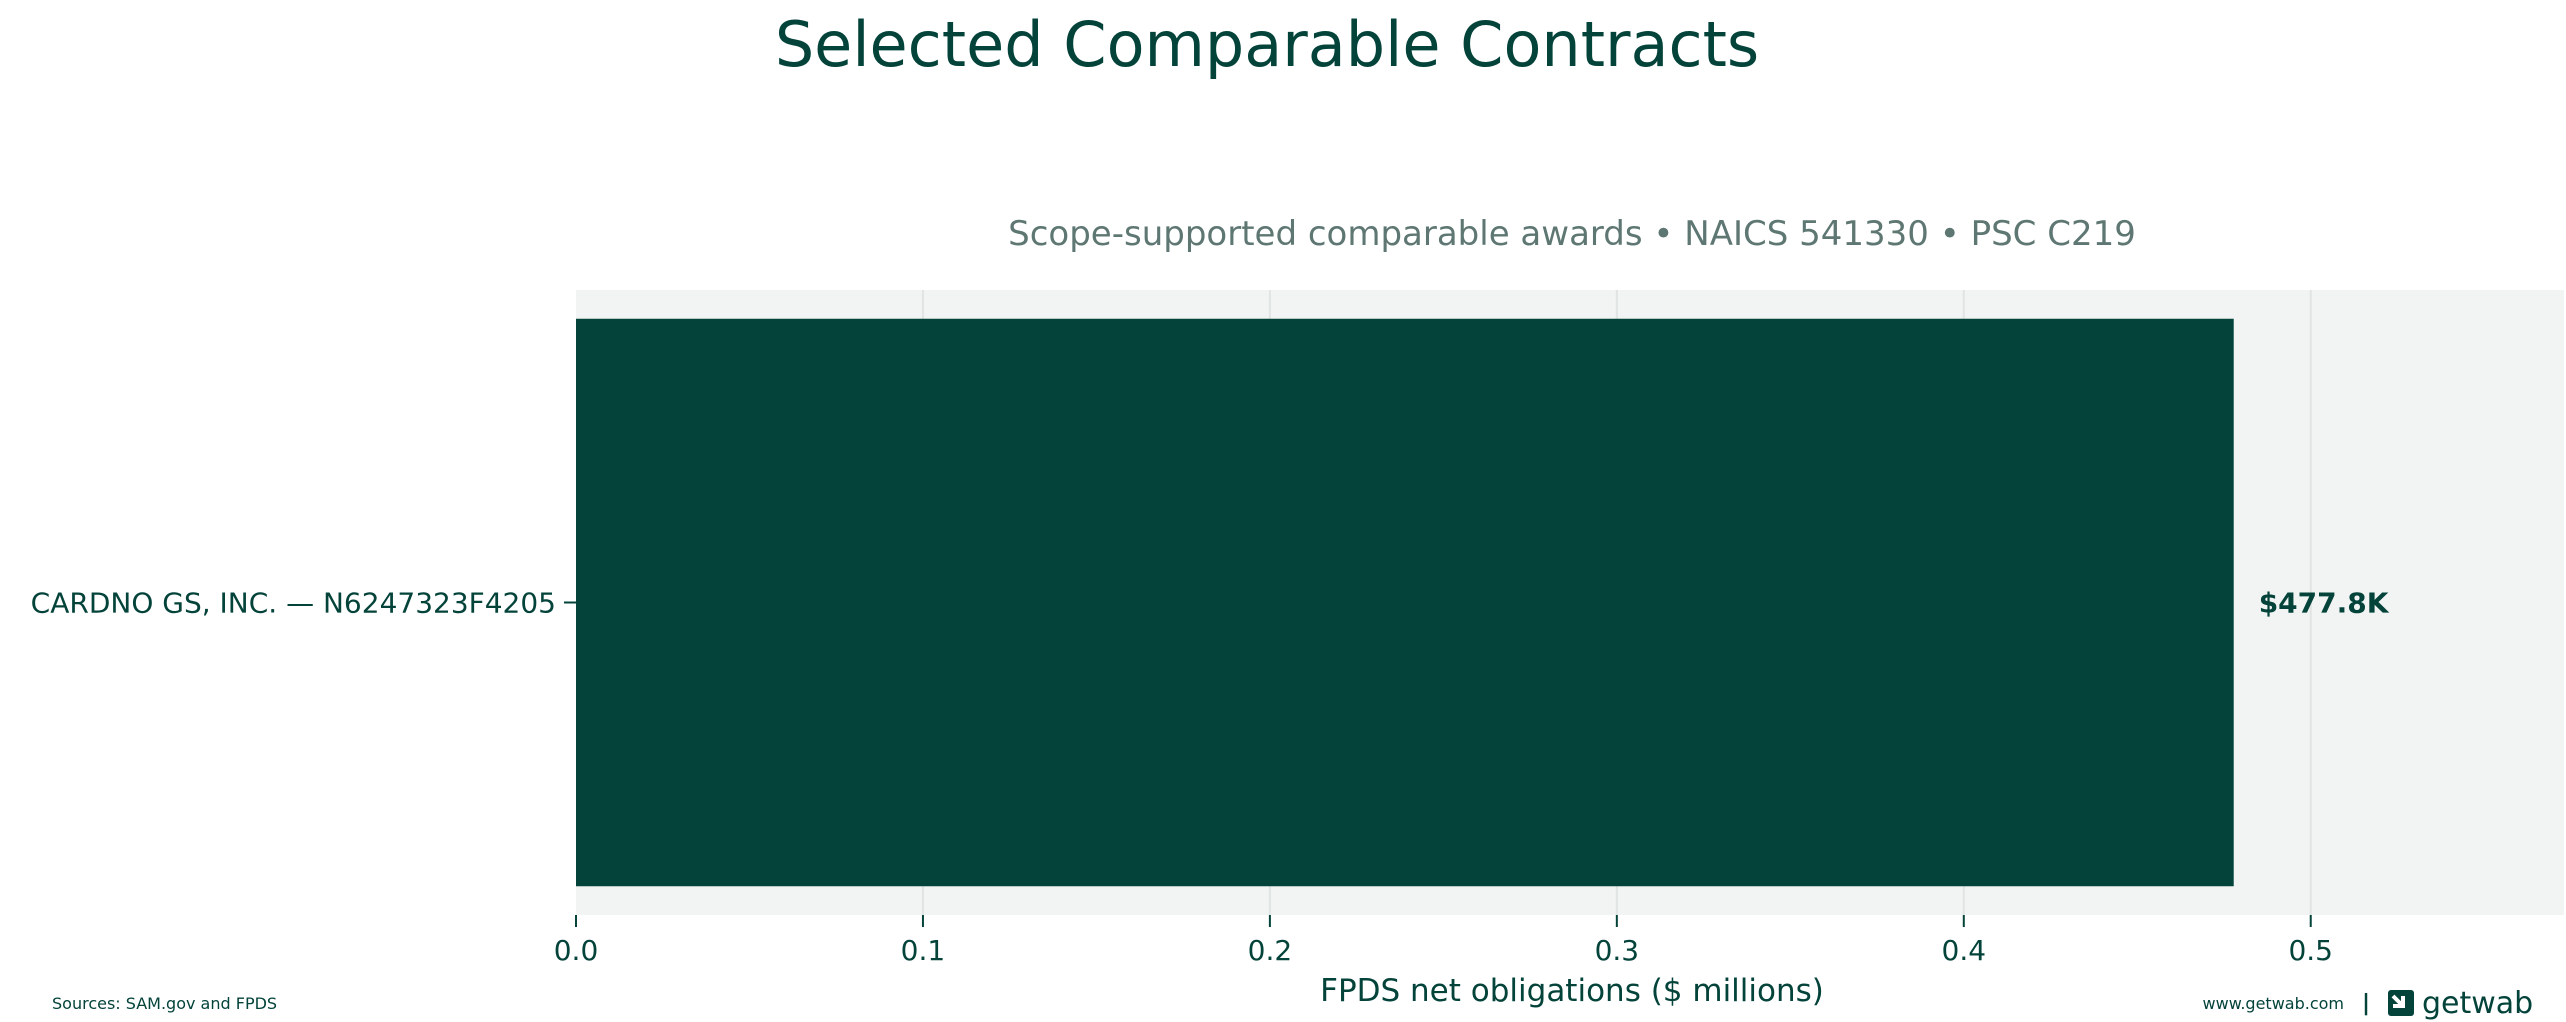 This screenshot has height=1022, width=2566. I want to click on x-axis: 0.0 0.1 0.2 0.3 0.4 0.5, so click(1443, 941).